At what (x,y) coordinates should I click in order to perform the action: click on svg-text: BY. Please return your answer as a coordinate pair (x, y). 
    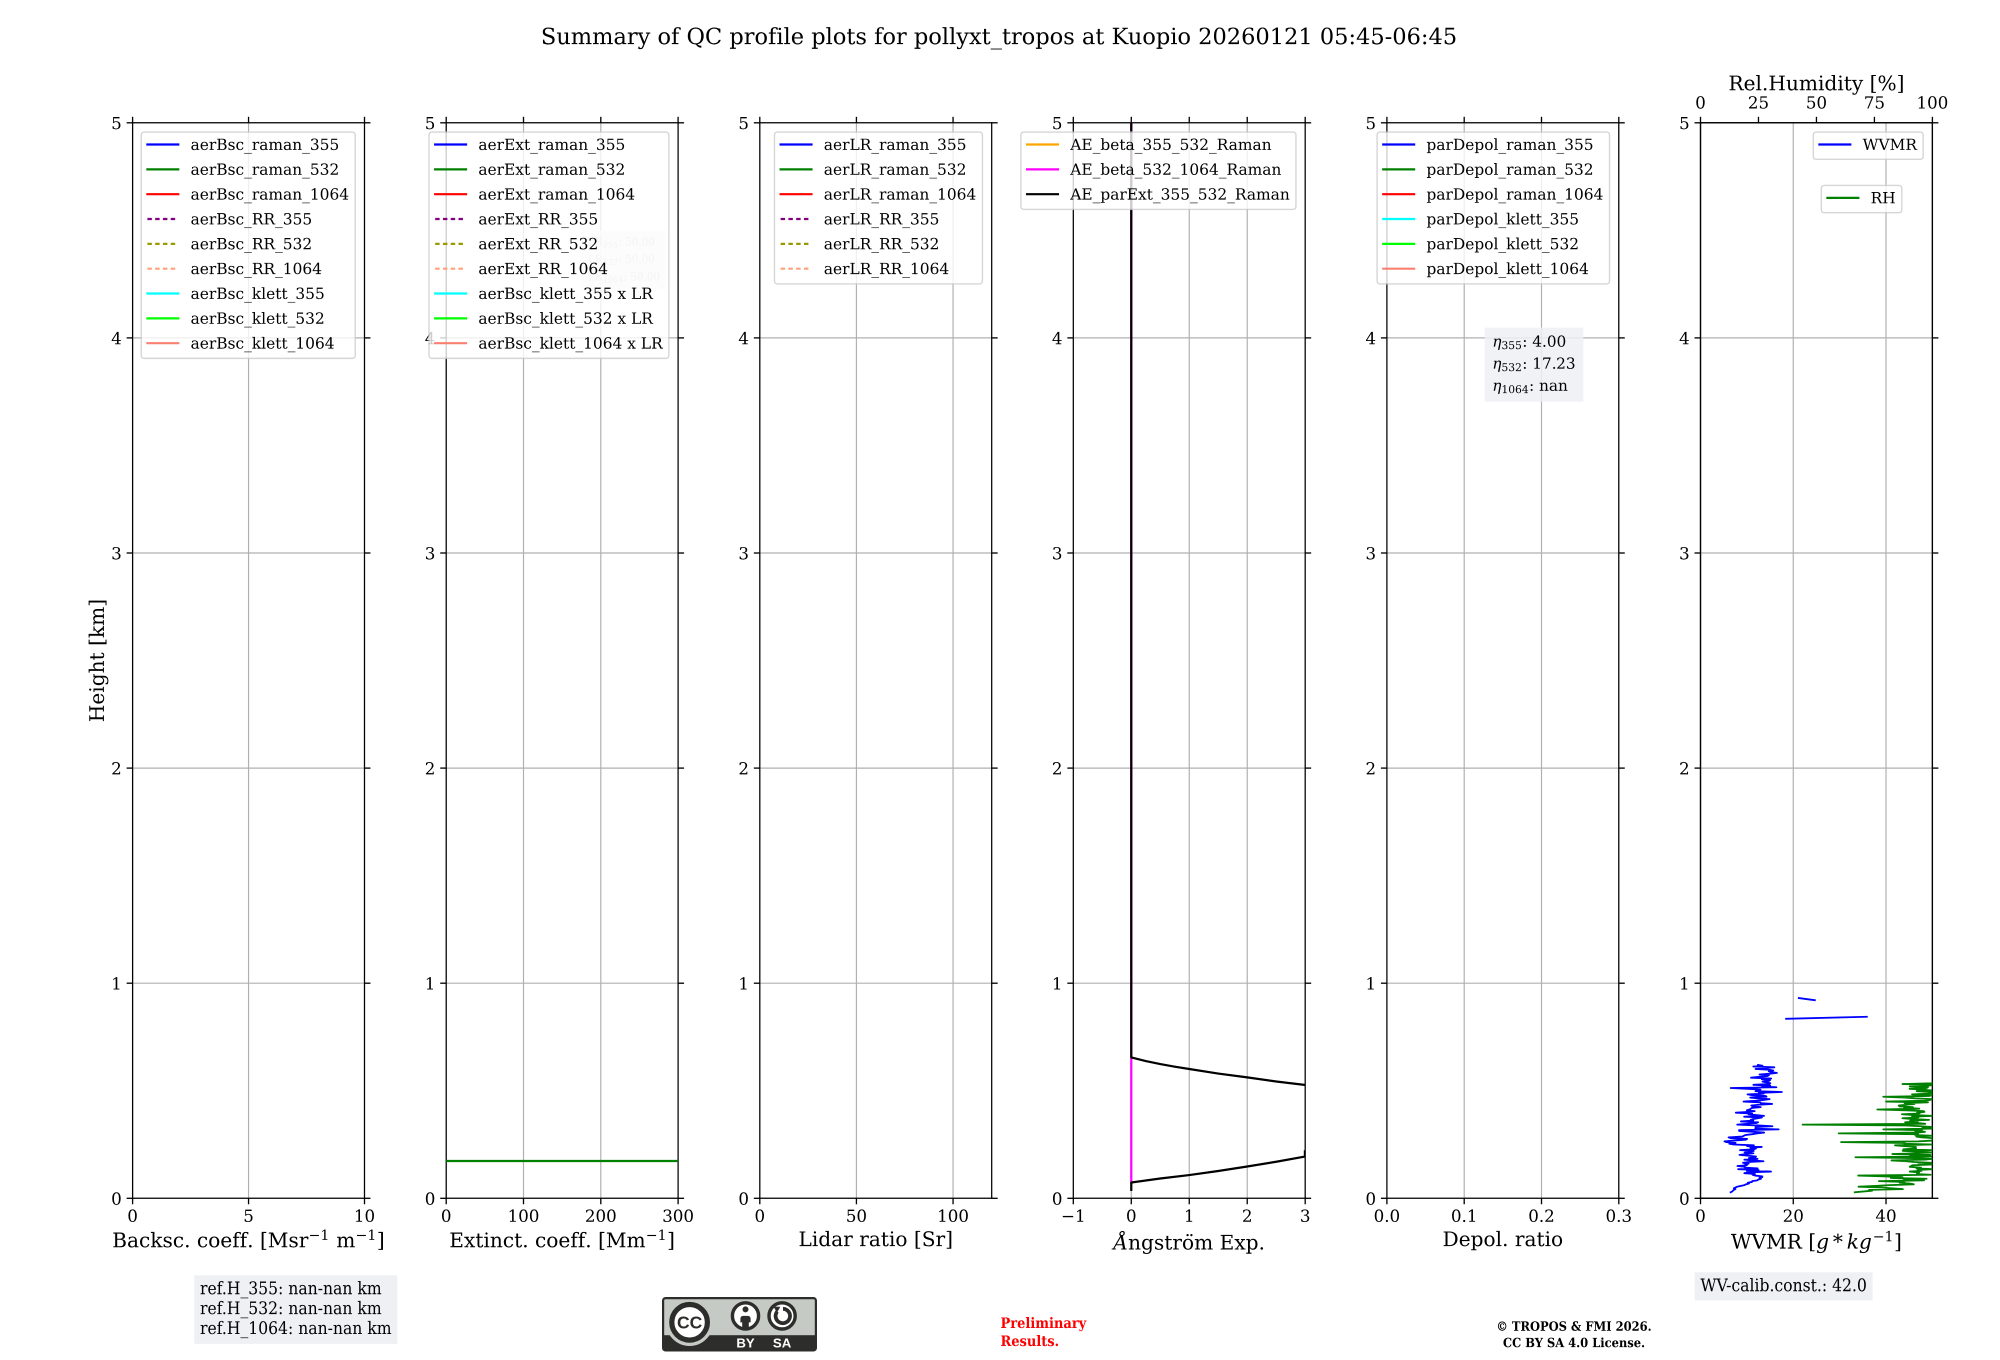
    Looking at the image, I should click on (745, 1342).